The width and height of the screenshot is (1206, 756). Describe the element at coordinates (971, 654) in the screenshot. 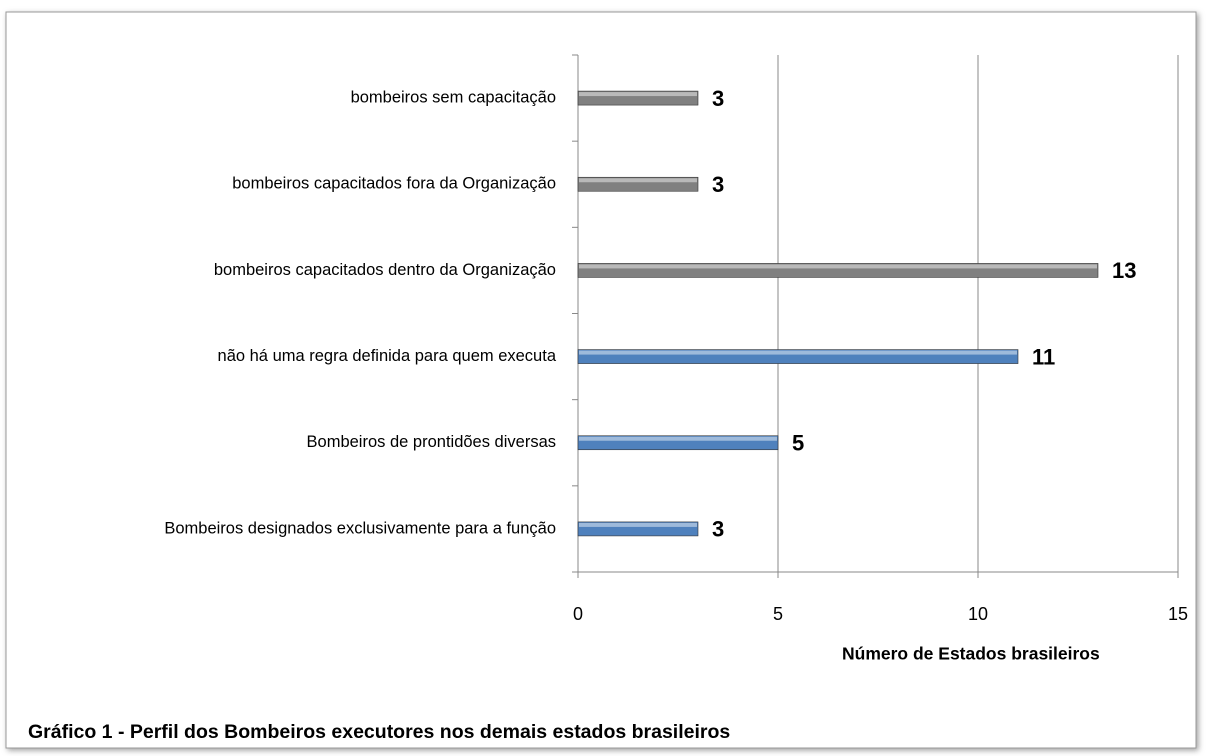

I see `x-axis-label: Número de Estados brasileiros` at that location.